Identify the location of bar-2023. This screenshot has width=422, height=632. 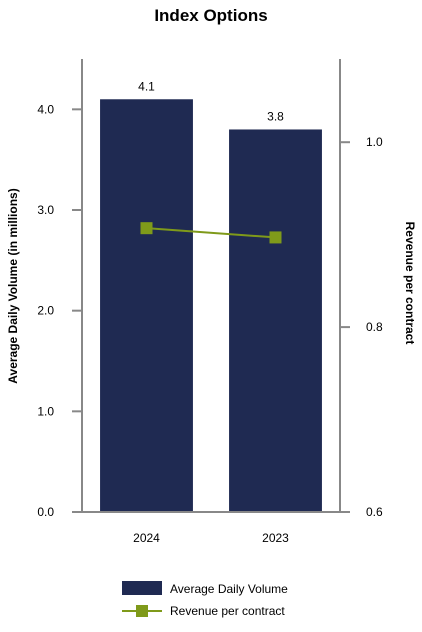
(275, 320).